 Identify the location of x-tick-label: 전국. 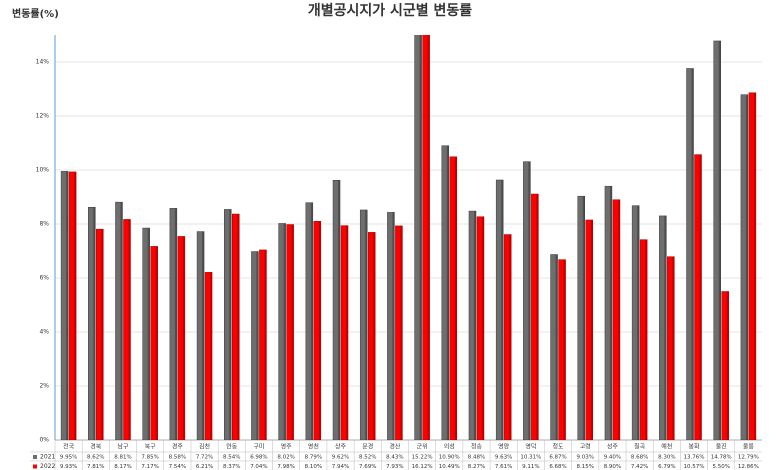
(69, 447).